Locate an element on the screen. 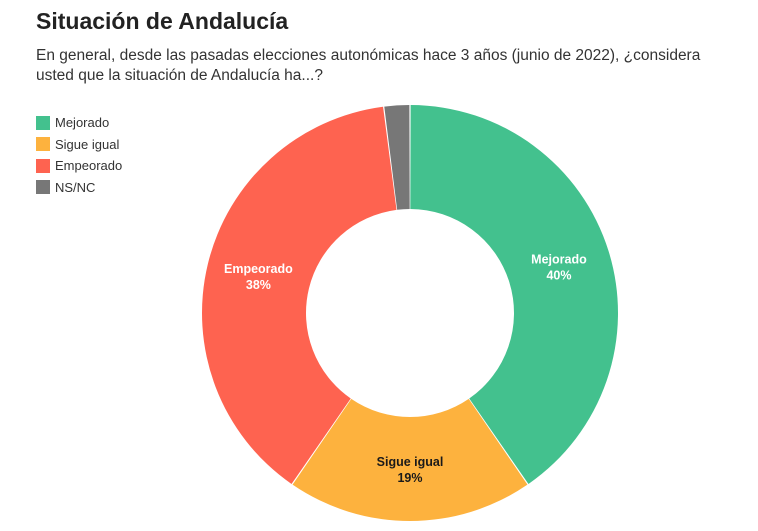 Image resolution: width=758 pixels, height=531 pixels. chart-legend: Mejorado Sigue igual Empeorado NS/NC is located at coordinates (79, 155).